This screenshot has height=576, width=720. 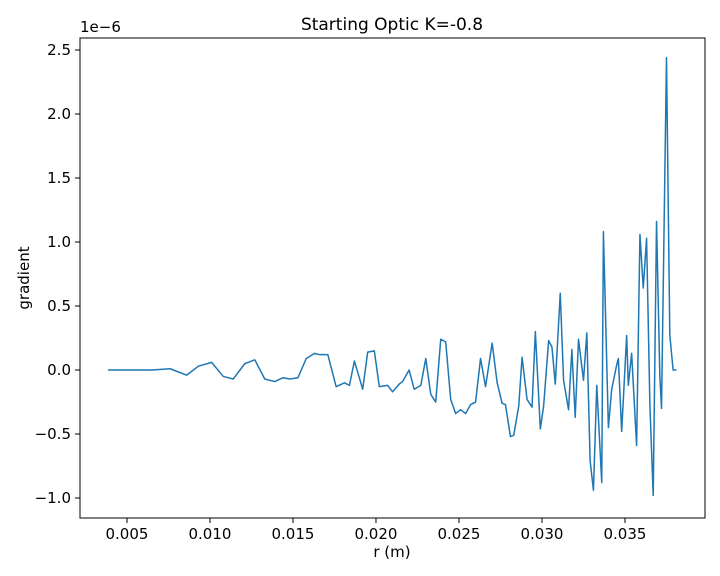 What do you see at coordinates (293, 534) in the screenshot?
I see `x-tick-label: 0.015` at bounding box center [293, 534].